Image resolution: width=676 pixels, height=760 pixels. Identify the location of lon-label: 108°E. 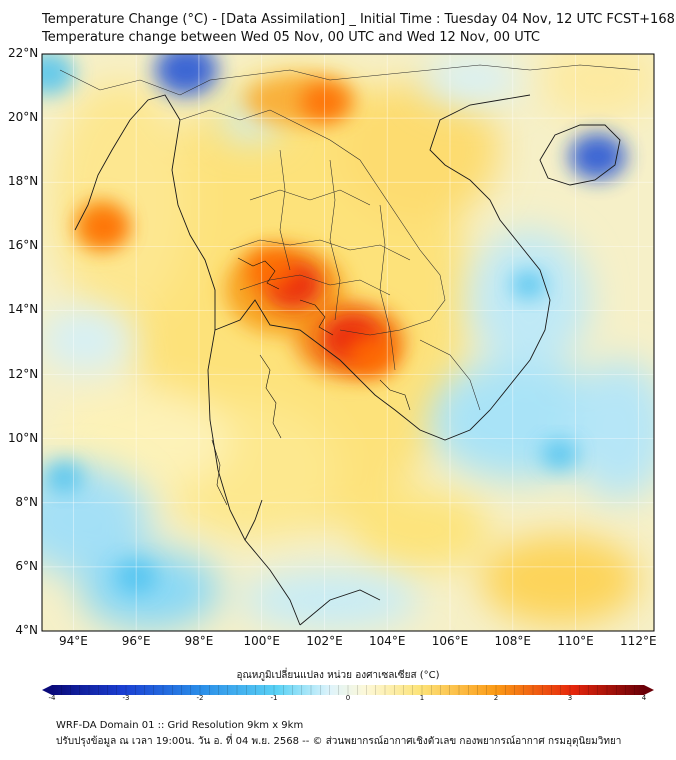
(513, 641).